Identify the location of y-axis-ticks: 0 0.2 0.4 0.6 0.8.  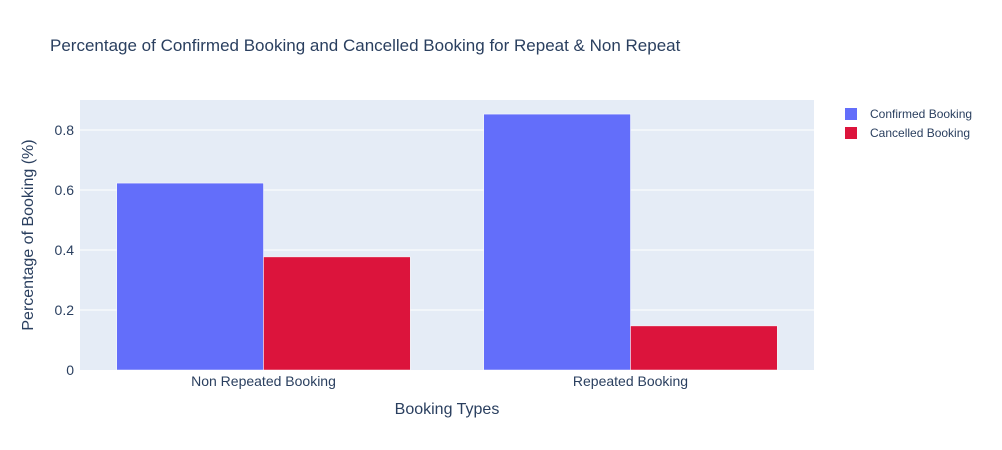
(65, 250).